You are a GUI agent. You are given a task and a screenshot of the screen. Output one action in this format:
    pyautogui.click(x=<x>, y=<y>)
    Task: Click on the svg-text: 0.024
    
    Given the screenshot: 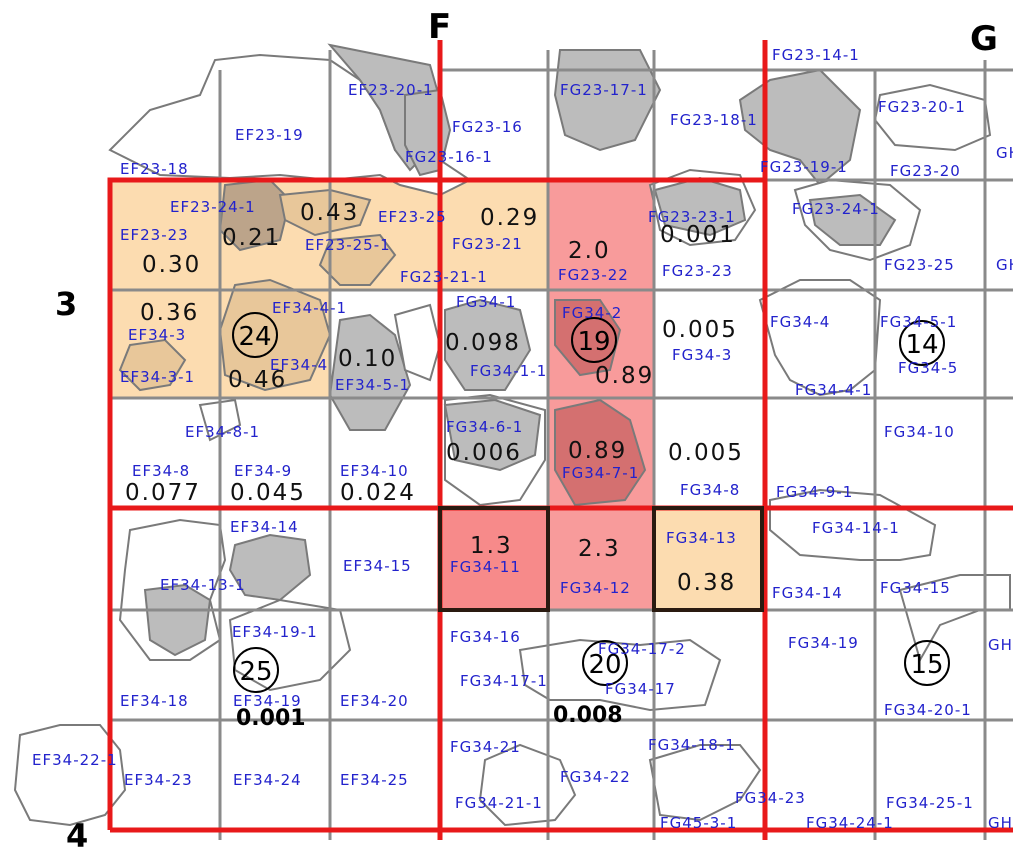 What is the action you would take?
    pyautogui.click(x=378, y=493)
    